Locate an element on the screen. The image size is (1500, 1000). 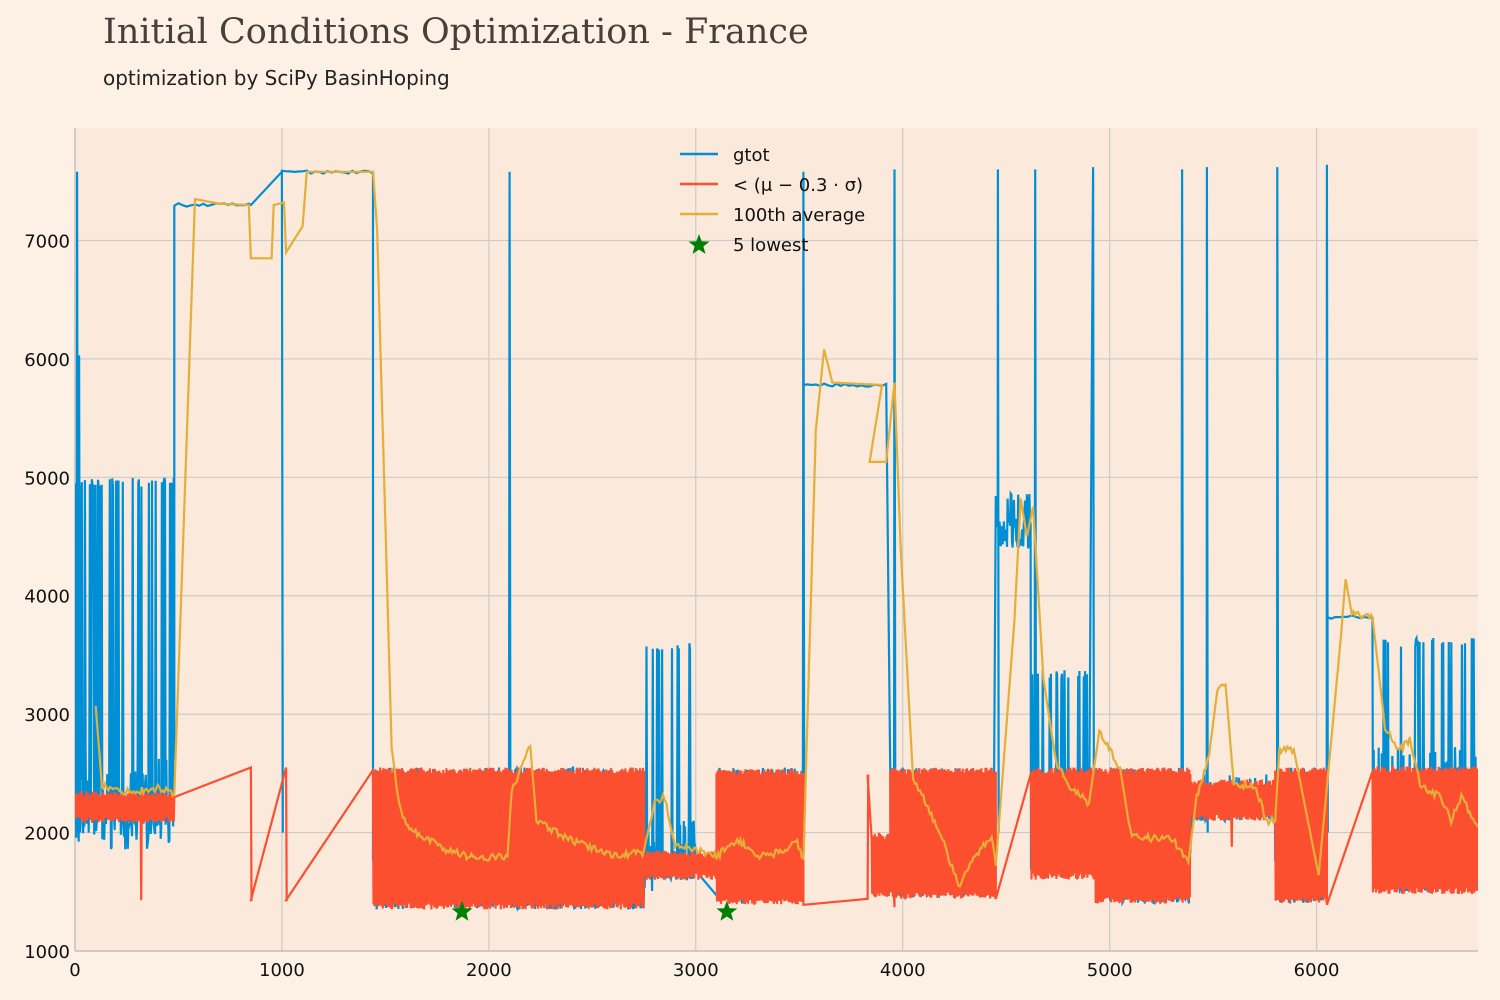
y-tick-label: 6000 is located at coordinates (47, 360).